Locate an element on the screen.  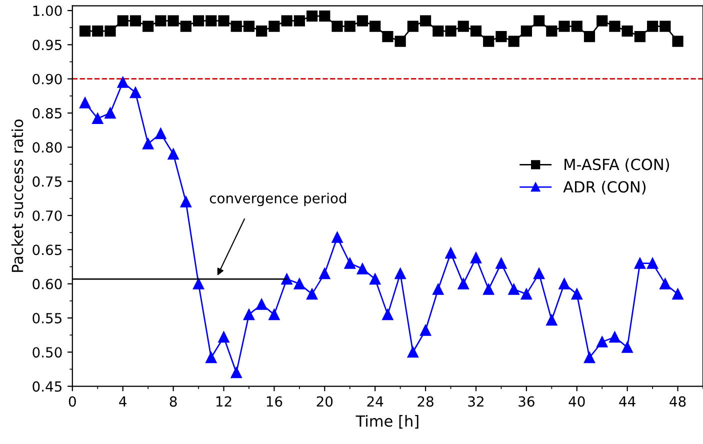
legend-label: M-ASFA (CON) is located at coordinates (617, 165).